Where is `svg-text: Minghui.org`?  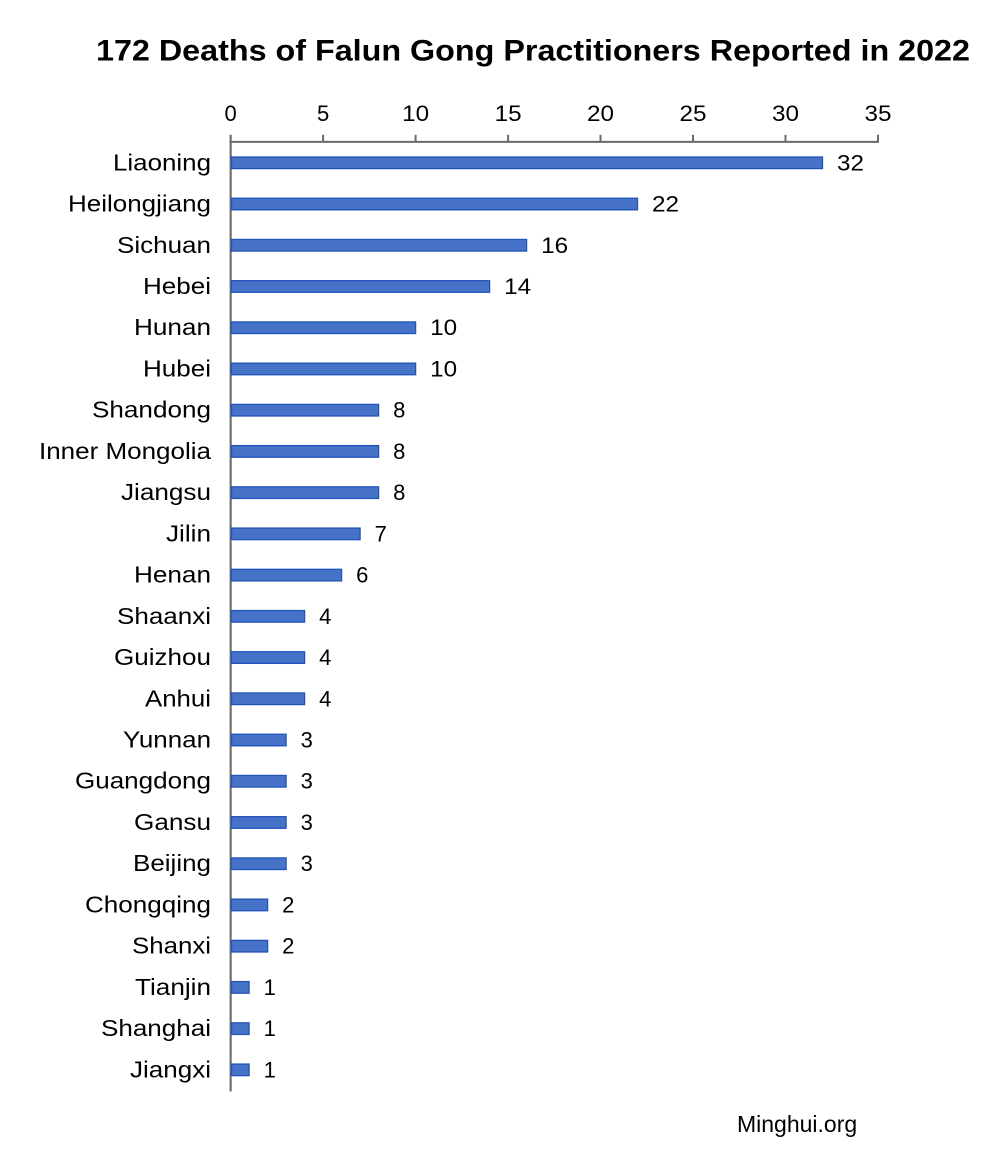
svg-text: Minghui.org is located at coordinates (797, 1124).